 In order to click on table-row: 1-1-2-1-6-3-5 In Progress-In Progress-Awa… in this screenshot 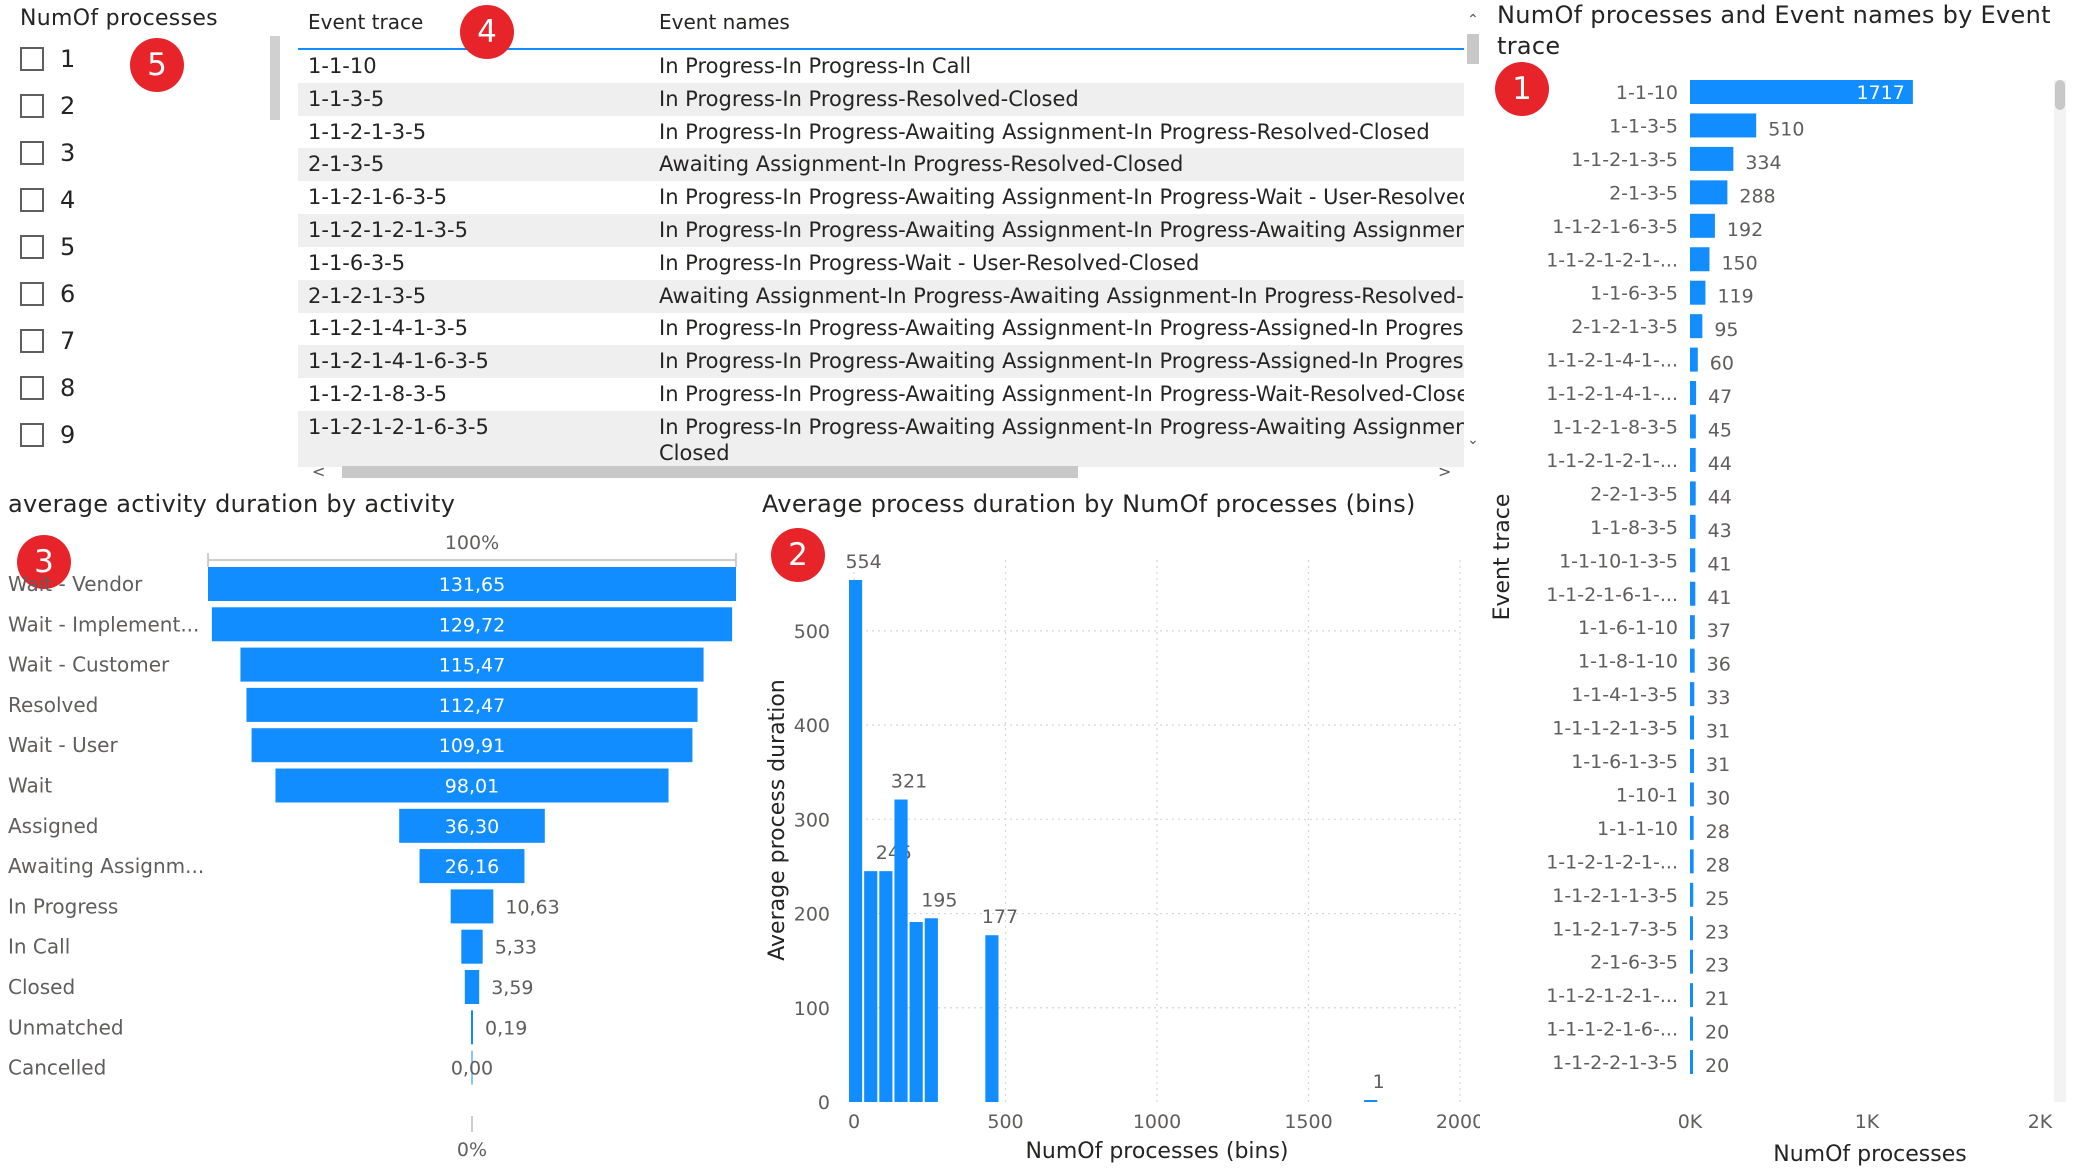, I will do `click(881, 197)`.